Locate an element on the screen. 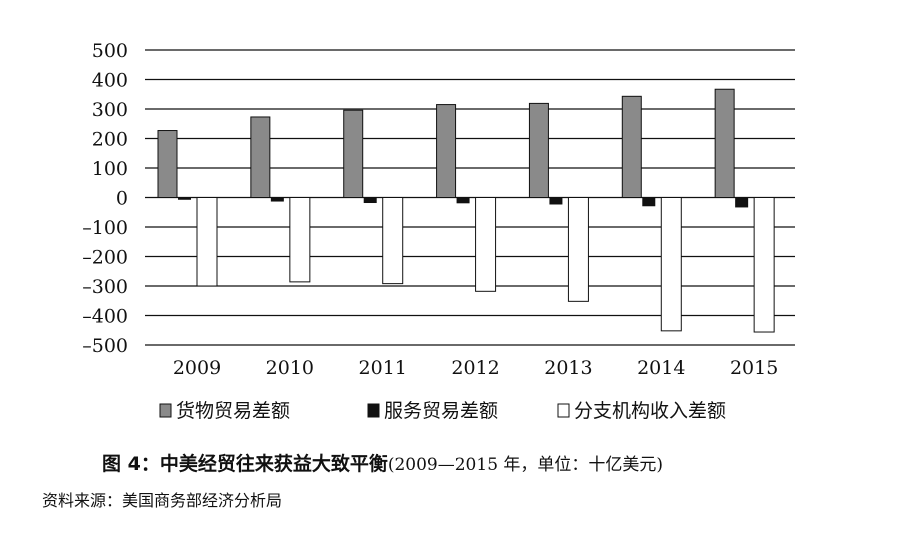  y-tick-label: 300 is located at coordinates (110, 110).